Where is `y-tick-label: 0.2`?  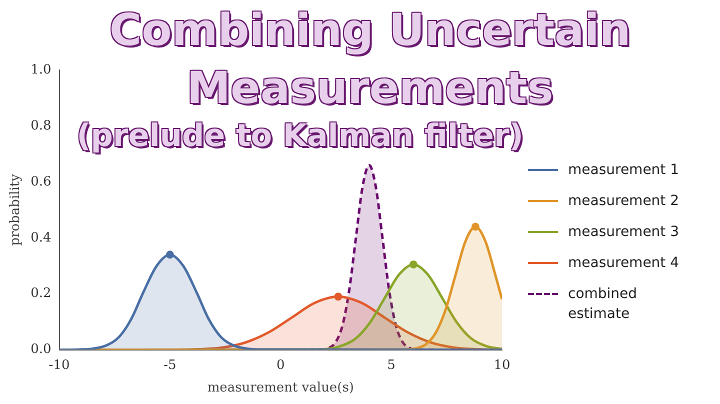
y-tick-label: 0.2 is located at coordinates (41, 294).